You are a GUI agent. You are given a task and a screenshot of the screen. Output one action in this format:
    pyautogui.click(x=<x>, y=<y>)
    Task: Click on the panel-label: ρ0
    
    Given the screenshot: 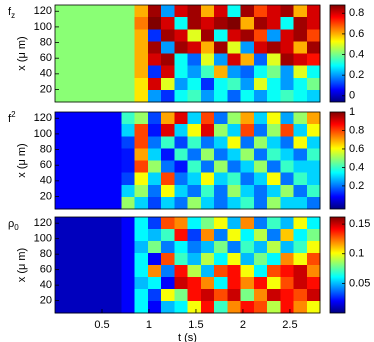 What is the action you would take?
    pyautogui.click(x=13, y=225)
    